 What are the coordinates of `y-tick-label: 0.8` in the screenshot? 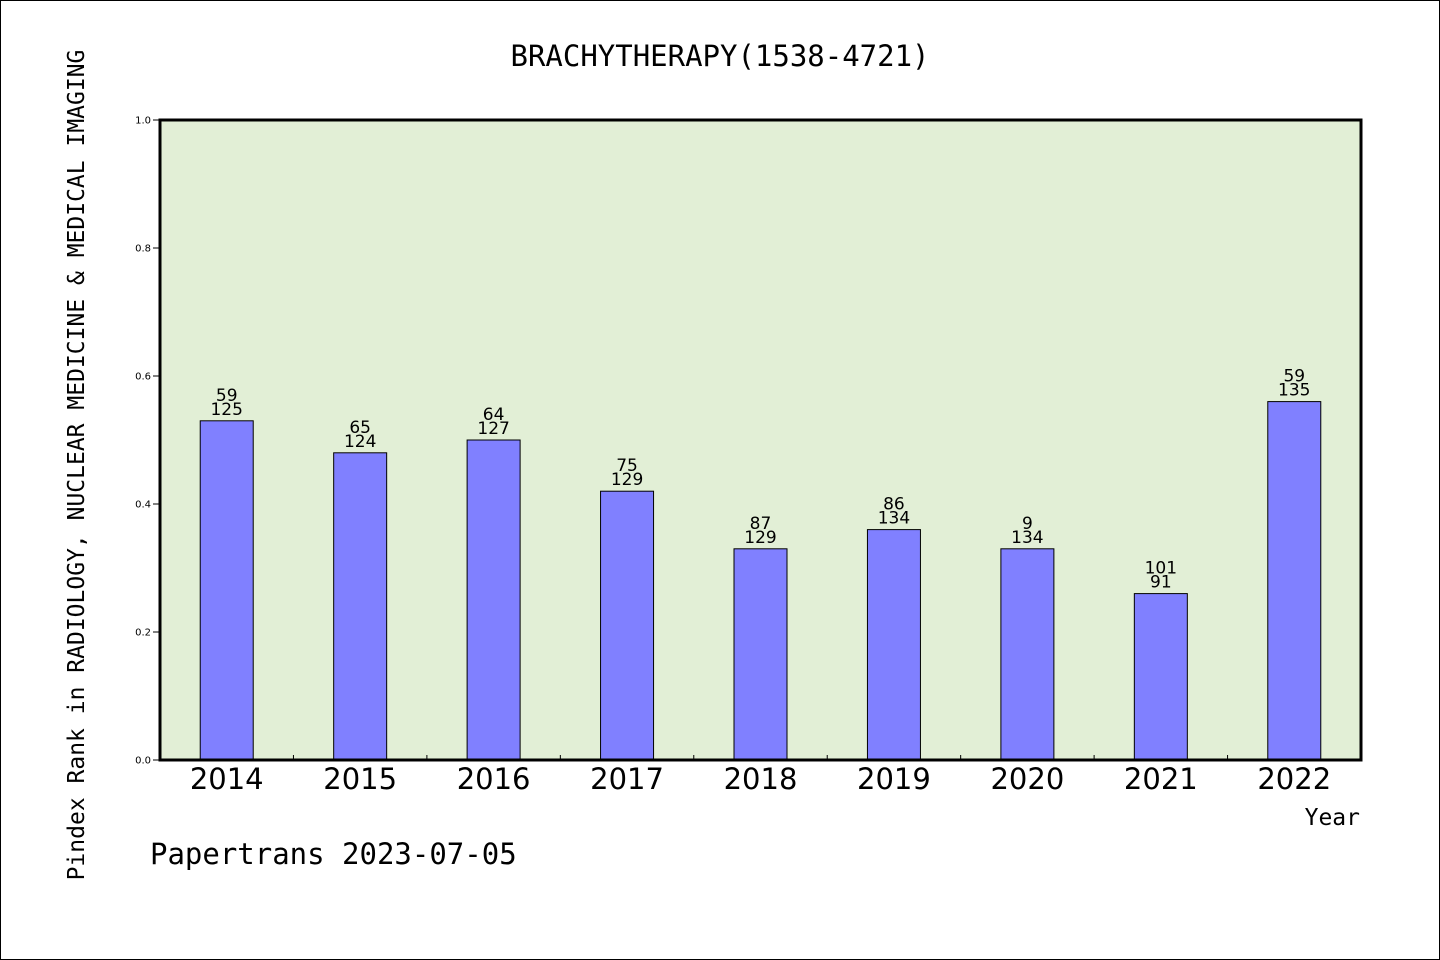 It's located at (143, 249).